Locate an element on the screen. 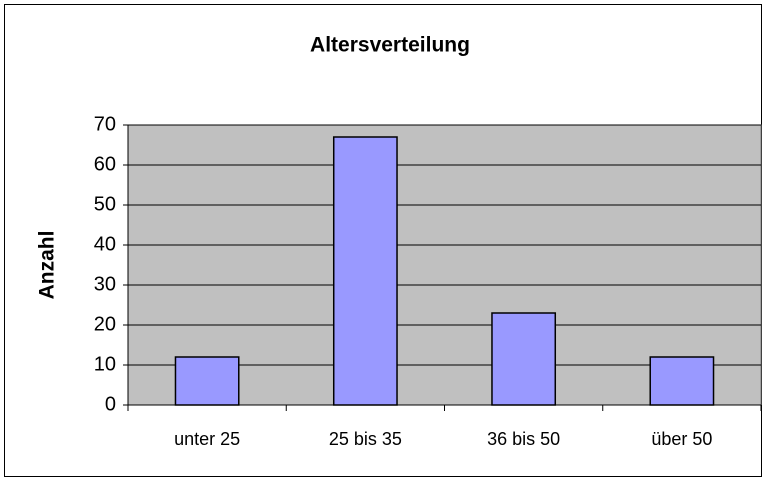  x-tick-label: über 50 is located at coordinates (681, 439).